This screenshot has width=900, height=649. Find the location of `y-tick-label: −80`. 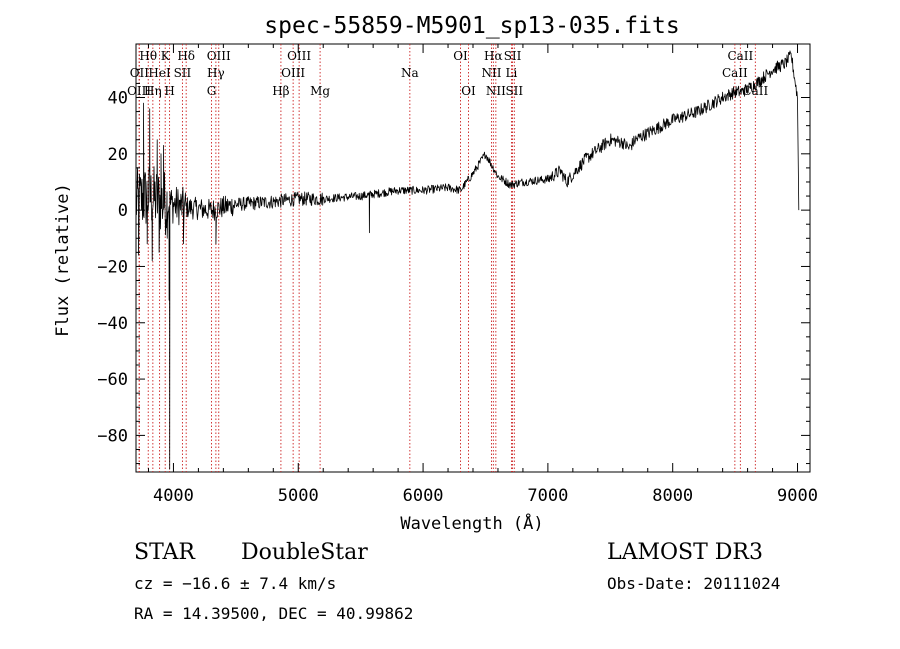

y-tick-label: −80 is located at coordinates (112, 436).